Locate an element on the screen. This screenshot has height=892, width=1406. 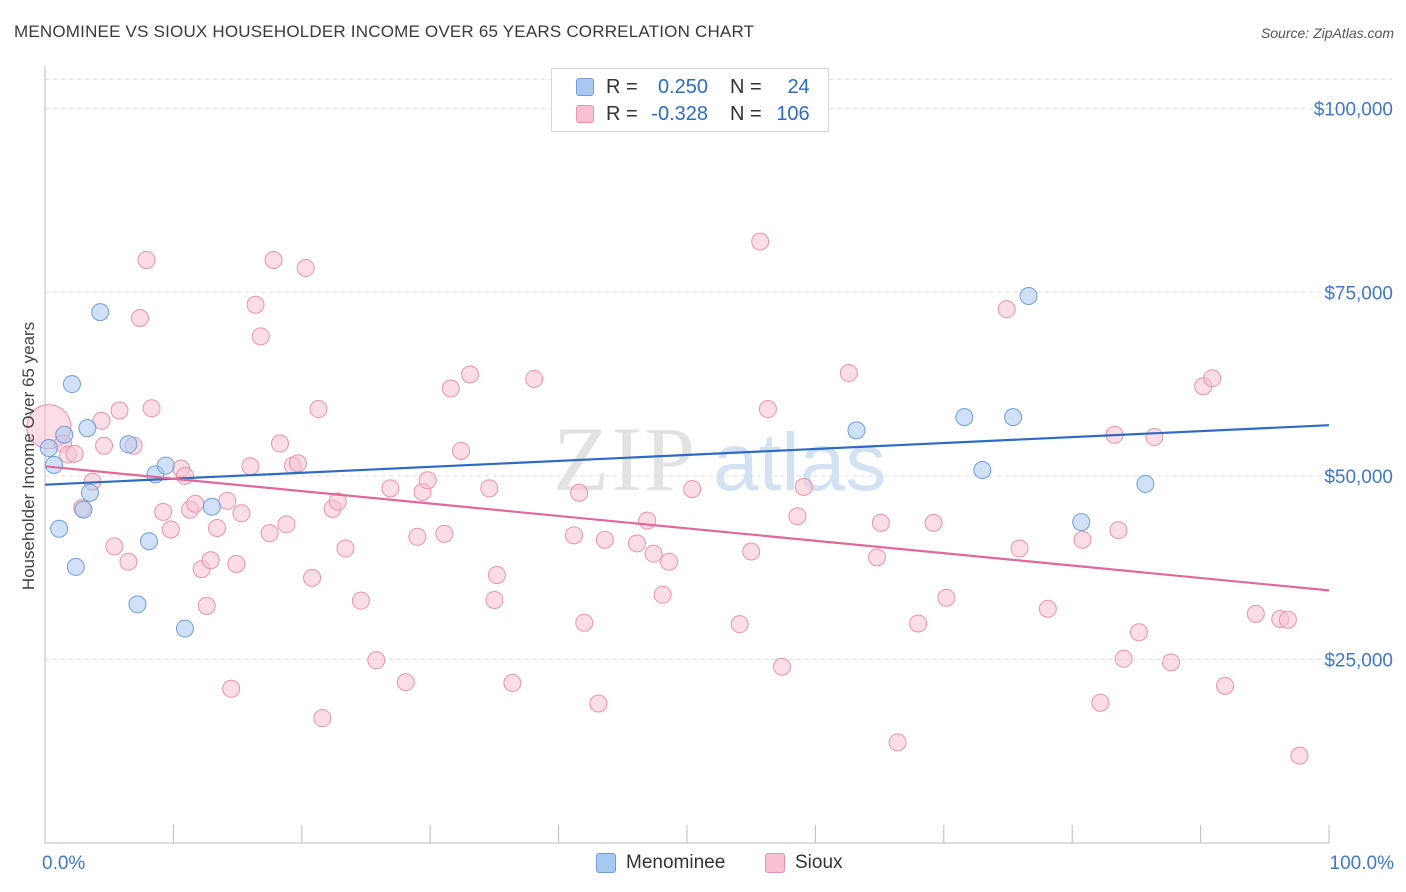
series-legend-sioux: Sioux is located at coordinates (804, 863).